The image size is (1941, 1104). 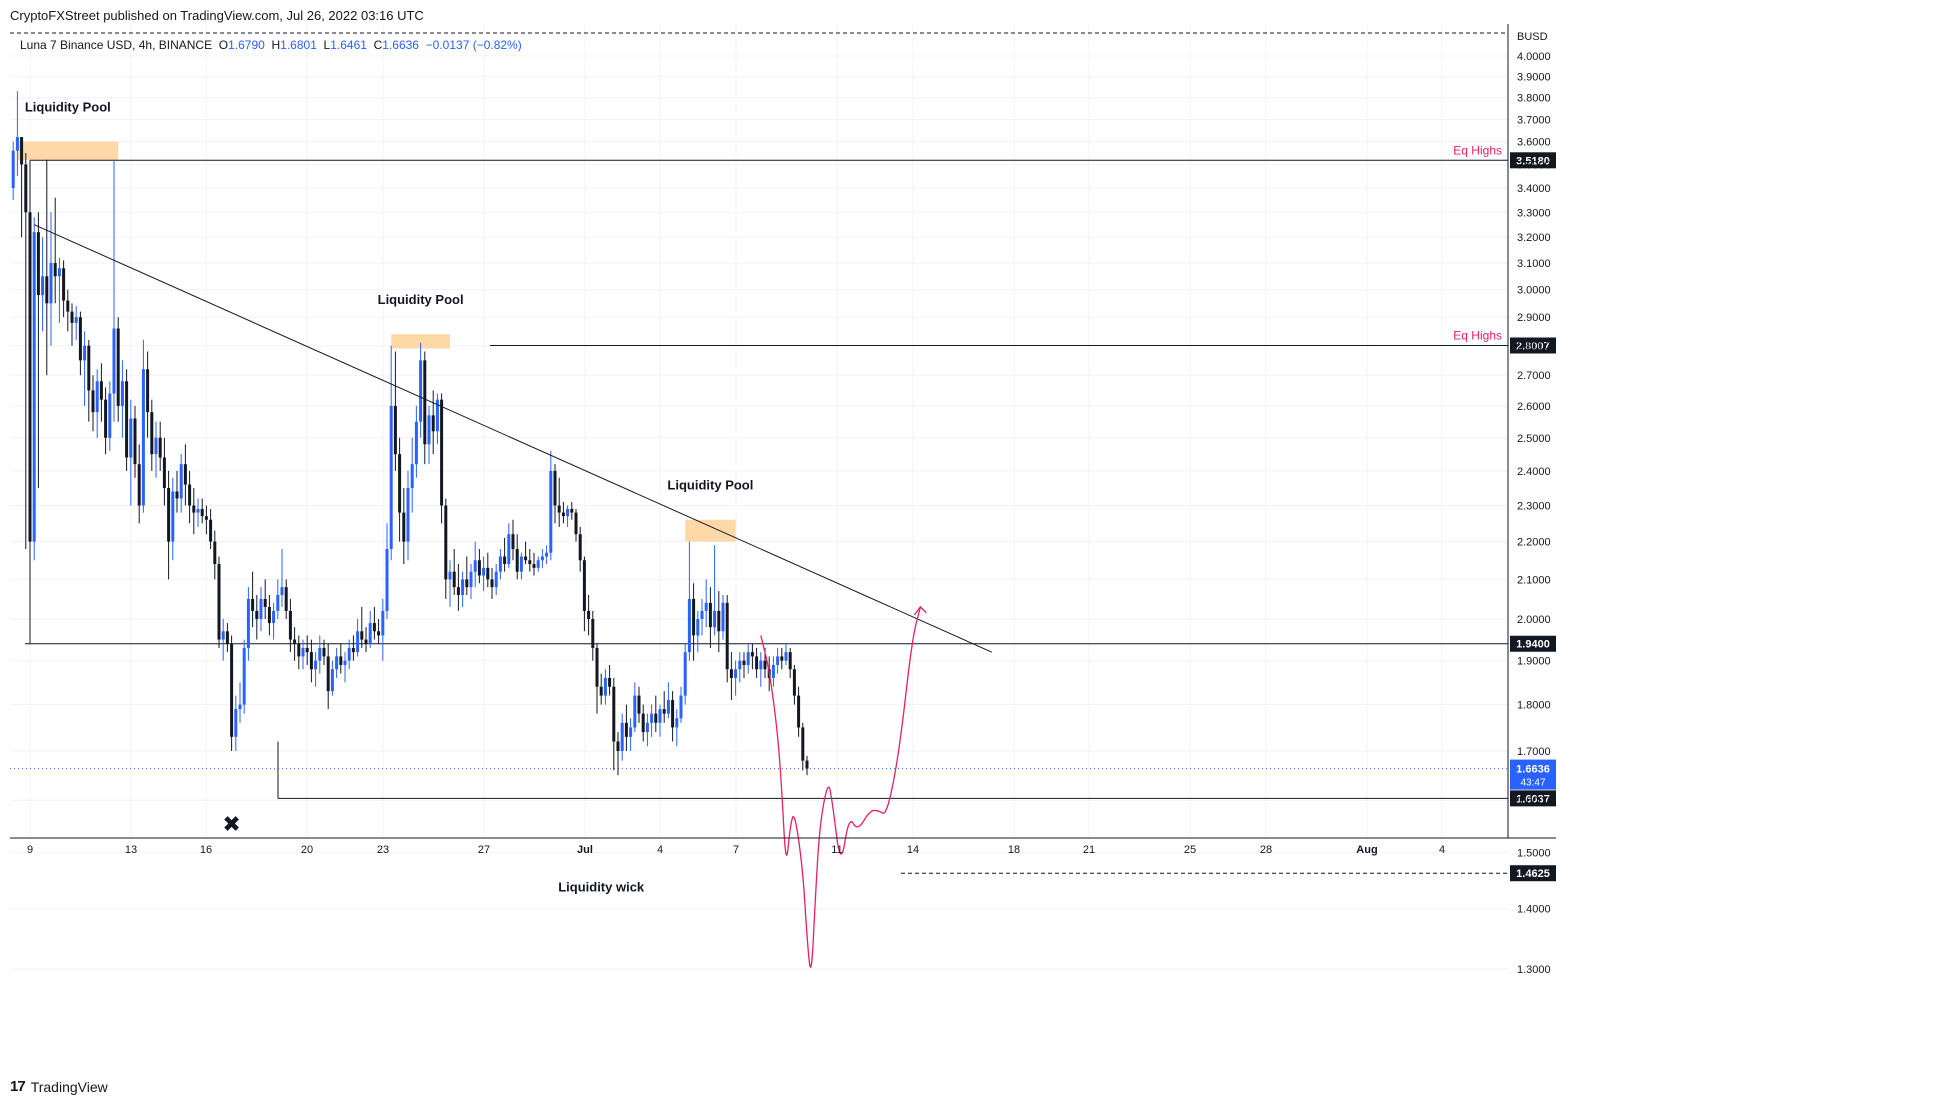 I want to click on x-tick-label-9: 11, so click(x=836, y=850).